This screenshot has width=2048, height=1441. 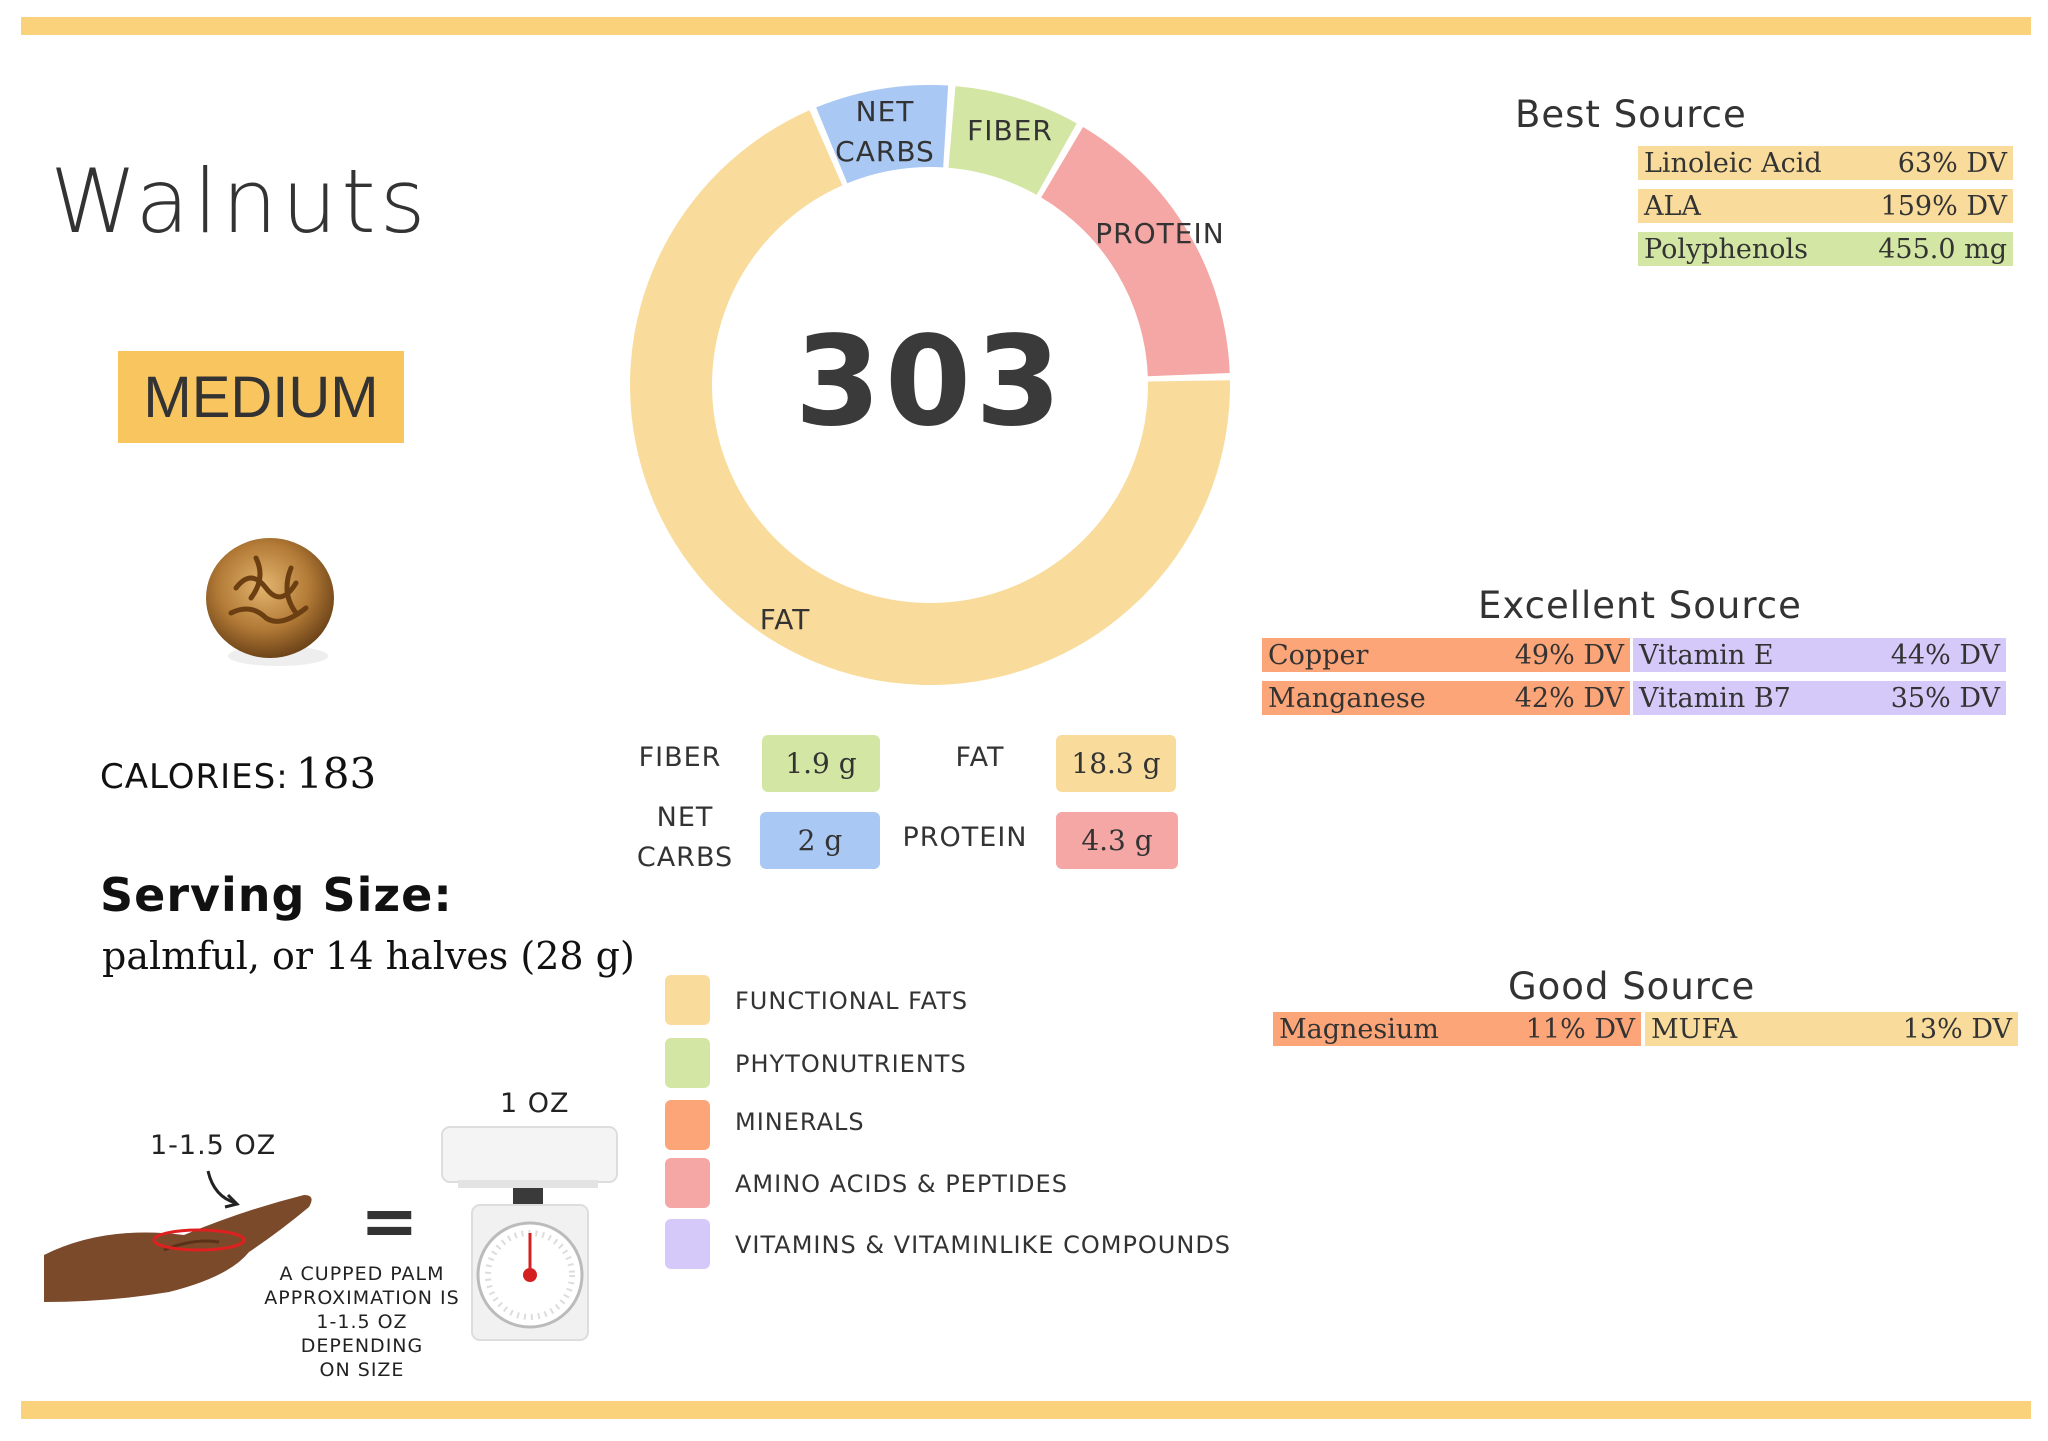 What do you see at coordinates (1160, 233) in the screenshot?
I see `protein-slice-label: PROTEIN` at bounding box center [1160, 233].